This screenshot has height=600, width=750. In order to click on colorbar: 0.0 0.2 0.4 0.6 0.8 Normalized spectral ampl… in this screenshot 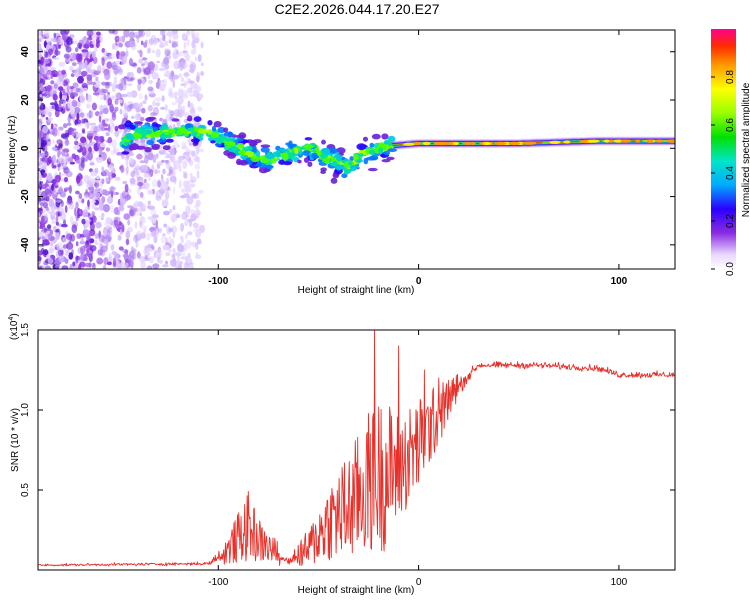, I will do `click(730, 152)`.